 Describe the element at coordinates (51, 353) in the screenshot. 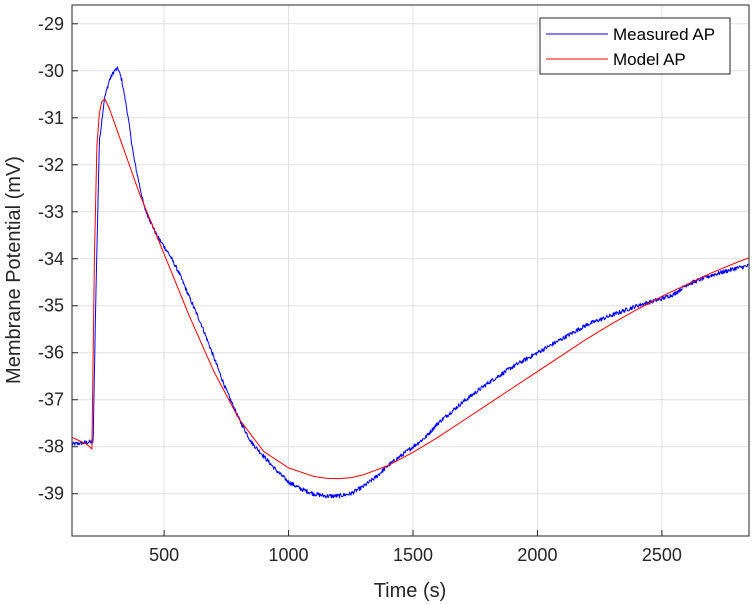

I see `y-tick-label: -36` at that location.